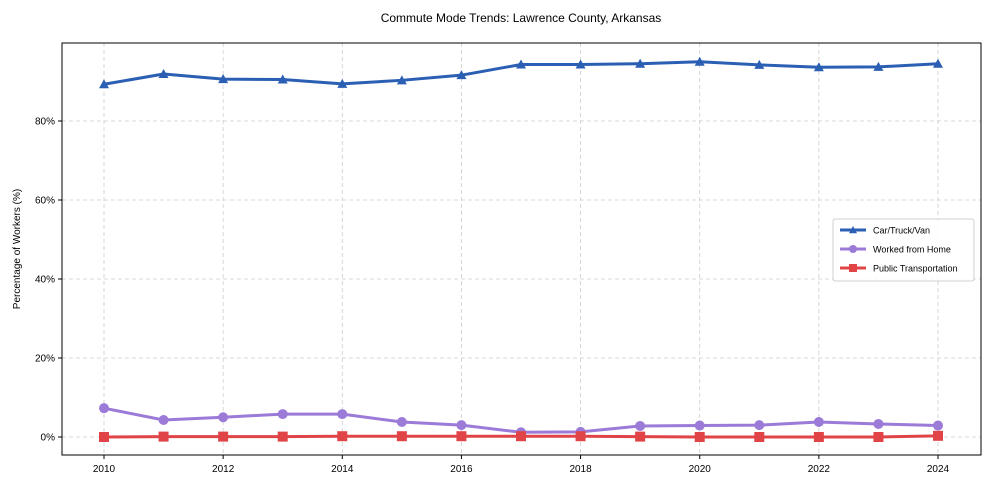 This screenshot has height=490, width=990. I want to click on x-tick-label: 2010, so click(104, 469).